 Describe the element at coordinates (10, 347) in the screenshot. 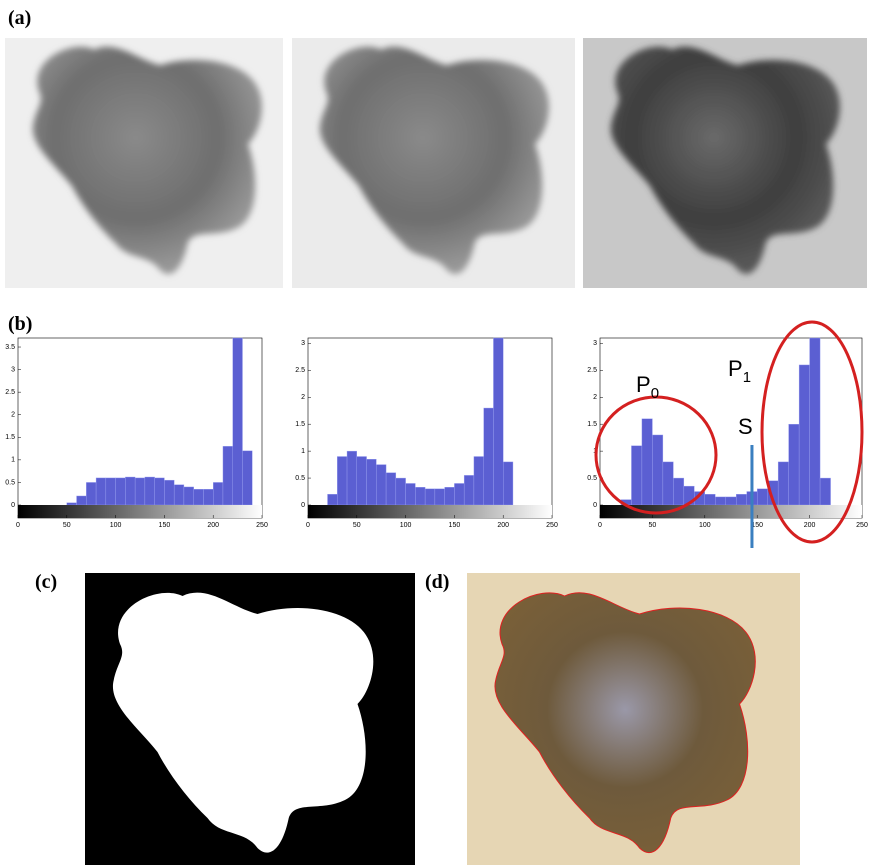

I see `y-tick-label: 3.5` at that location.